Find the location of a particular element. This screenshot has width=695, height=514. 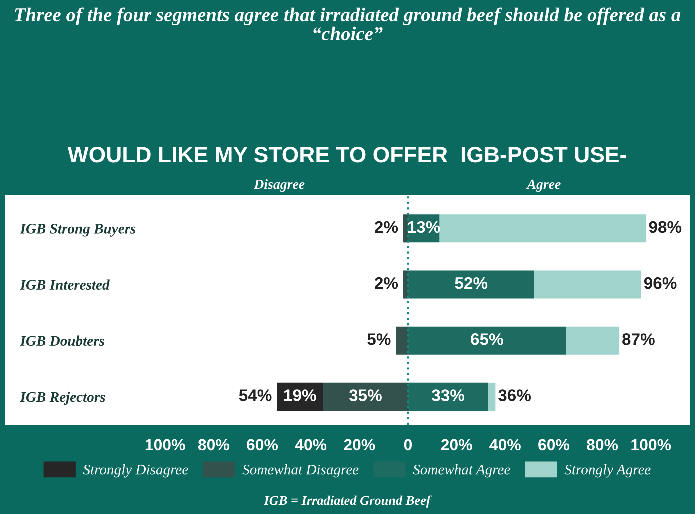

chart-subtitle: WOULD LIKE MY STORE TO OFFER IGB-POST USE- is located at coordinates (347, 155).